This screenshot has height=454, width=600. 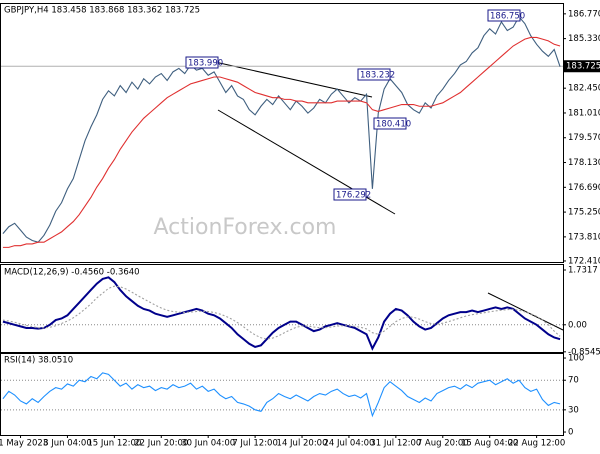 I want to click on price-label: 183.725, so click(x=583, y=67).